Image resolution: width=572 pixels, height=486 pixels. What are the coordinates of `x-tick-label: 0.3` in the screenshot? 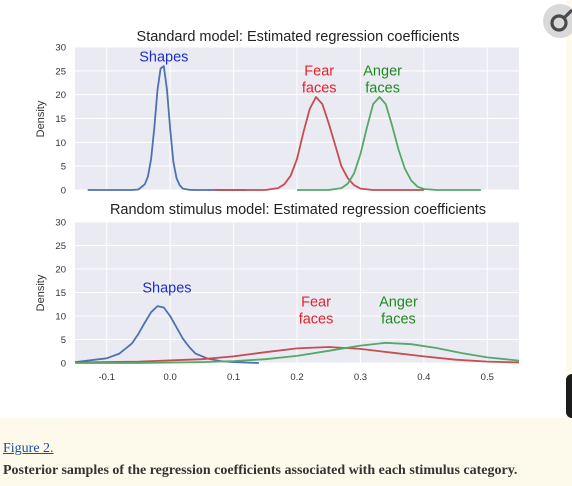 It's located at (360, 377).